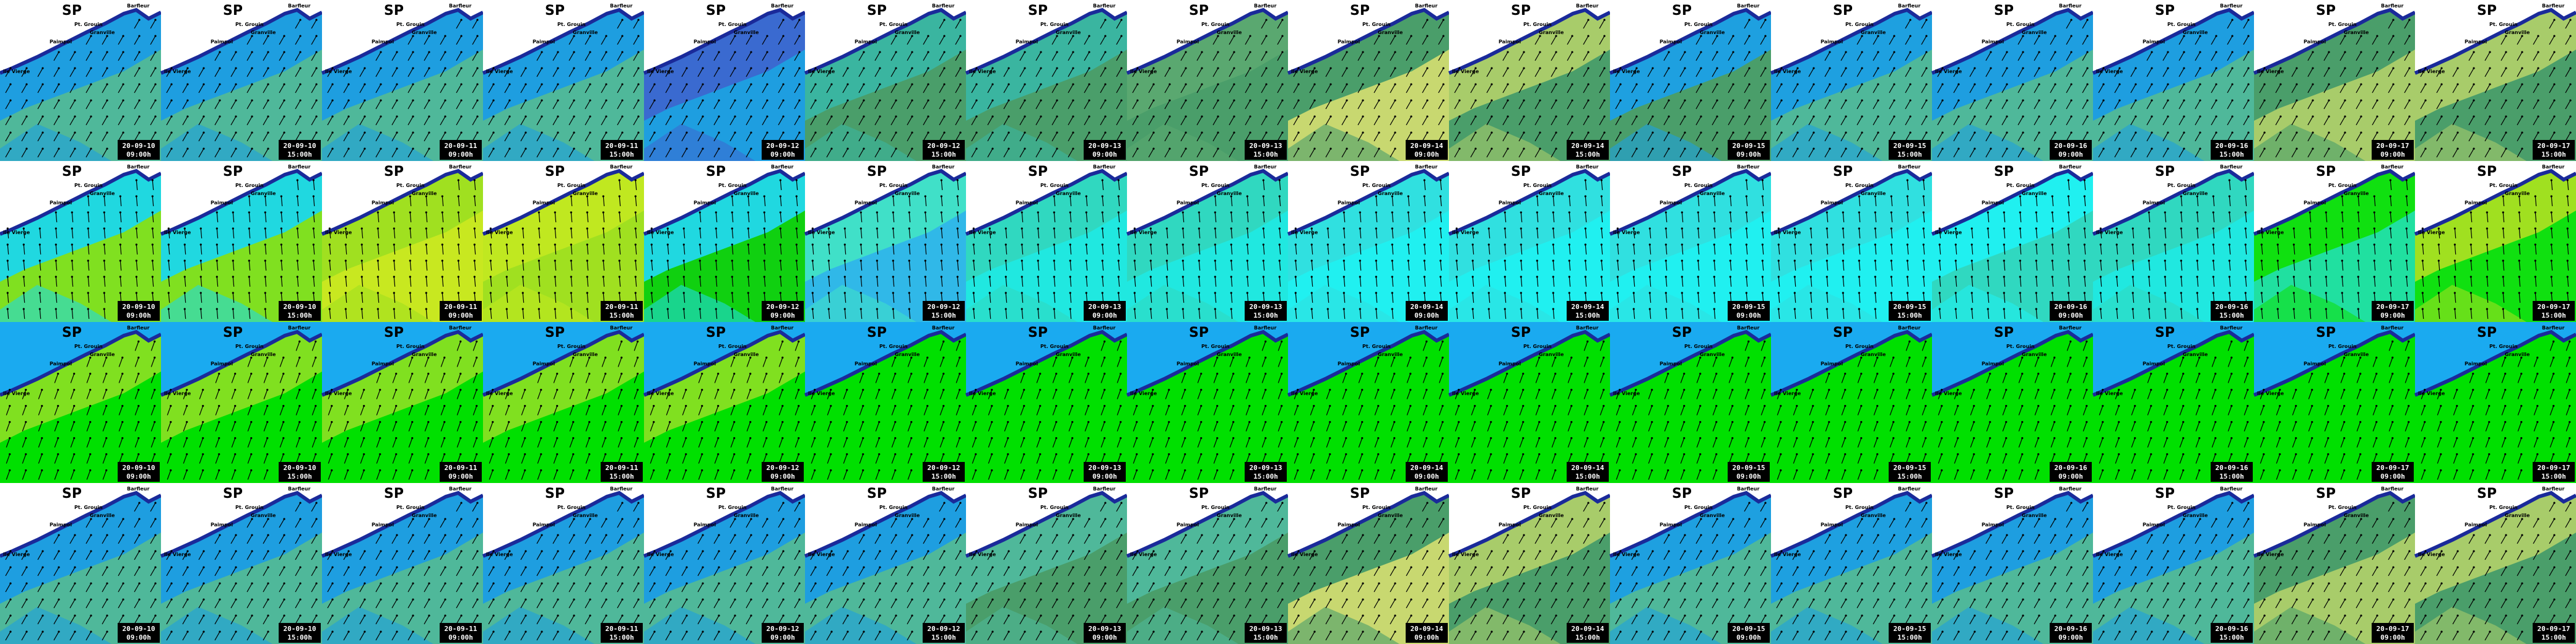 The height and width of the screenshot is (644, 2576). Describe the element at coordinates (1712, 193) in the screenshot. I see `place-label: Granville` at that location.